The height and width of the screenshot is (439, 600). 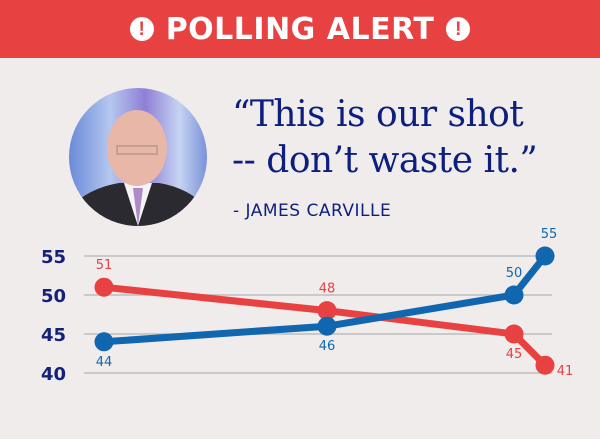 What do you see at coordinates (549, 234) in the screenshot?
I see `data-label: 55` at bounding box center [549, 234].